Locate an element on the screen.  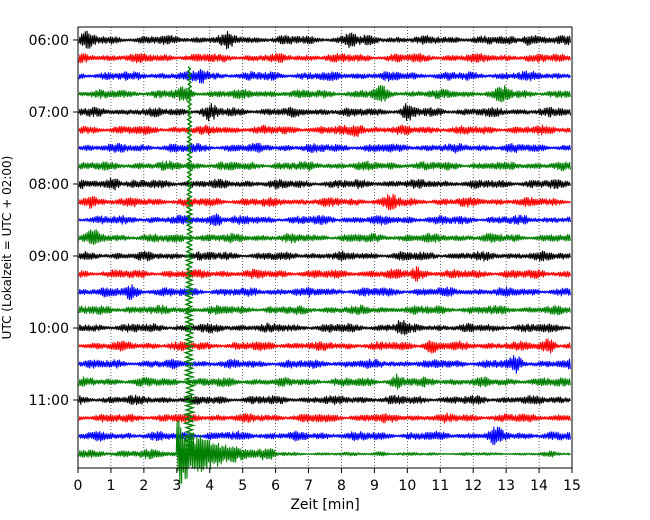
y-tick-label: 10:00 is located at coordinates (49, 329).